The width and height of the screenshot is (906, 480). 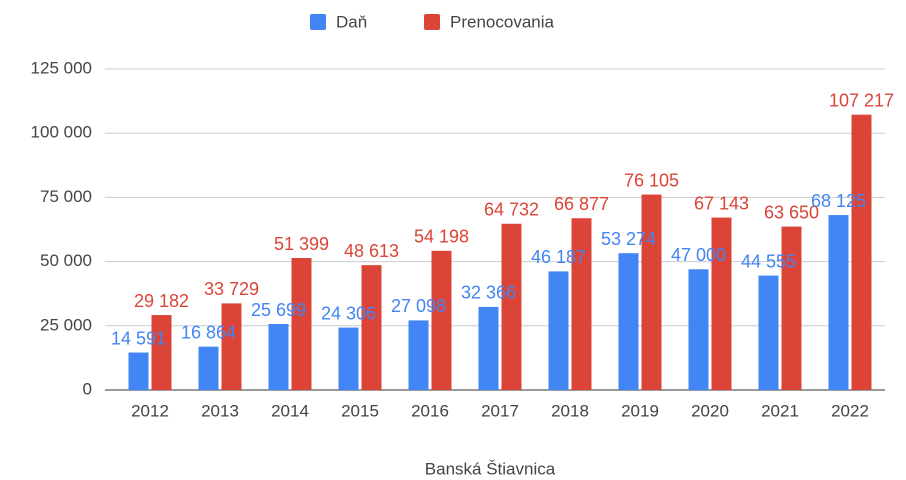 What do you see at coordinates (61, 132) in the screenshot?
I see `y-tick-label: 100 000` at bounding box center [61, 132].